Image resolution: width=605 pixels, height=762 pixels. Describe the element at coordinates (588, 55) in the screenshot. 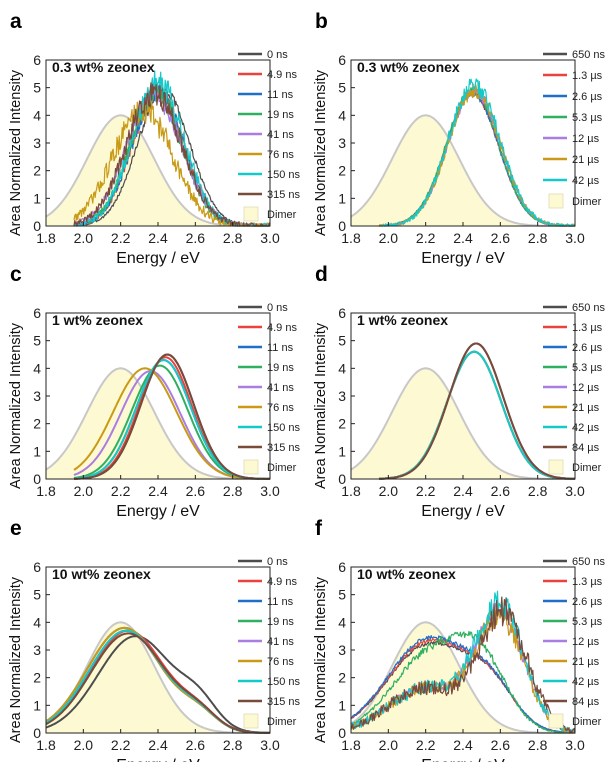

I see `legend-label: 650 ns` at that location.